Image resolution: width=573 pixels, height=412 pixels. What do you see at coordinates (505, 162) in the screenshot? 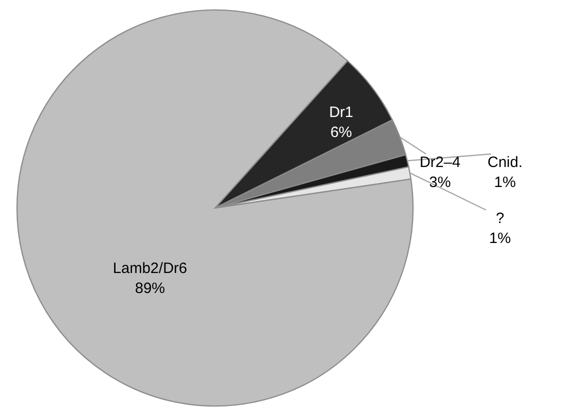
I see `slice-label: Cnid.` at bounding box center [505, 162].